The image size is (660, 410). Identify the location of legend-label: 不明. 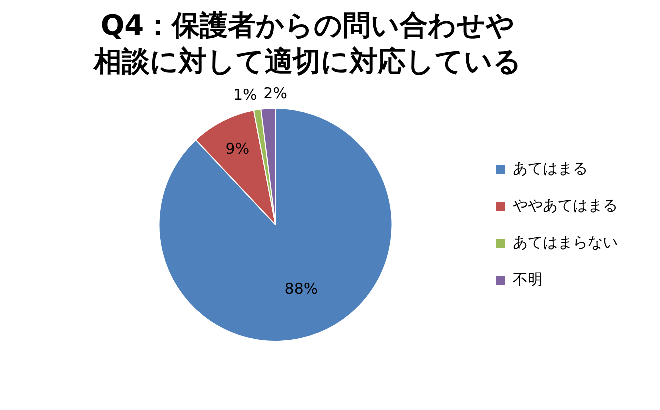
(528, 279).